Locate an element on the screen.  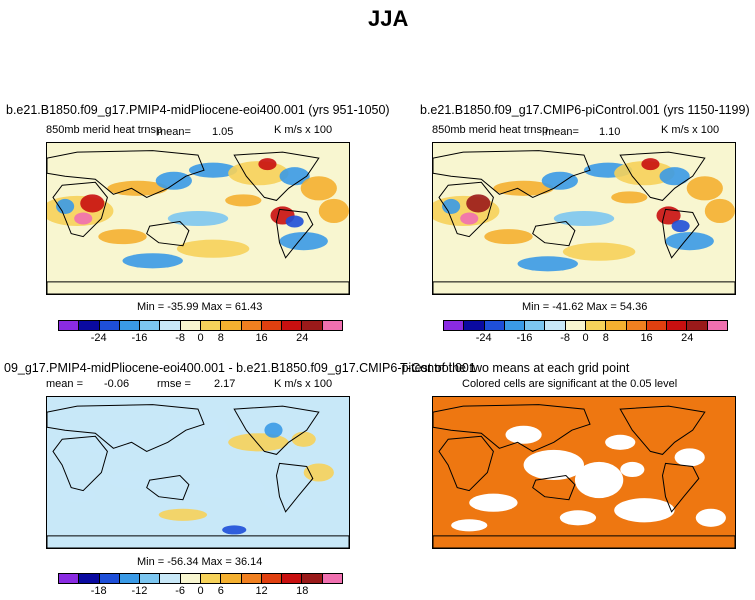
figure-title: JJA is located at coordinates (388, 18).